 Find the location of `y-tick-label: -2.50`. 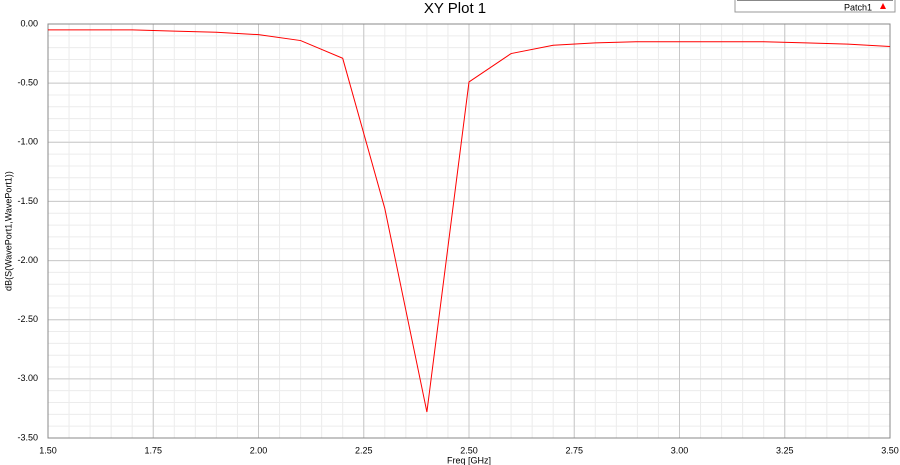

y-tick-label: -2.50 is located at coordinates (27, 319).